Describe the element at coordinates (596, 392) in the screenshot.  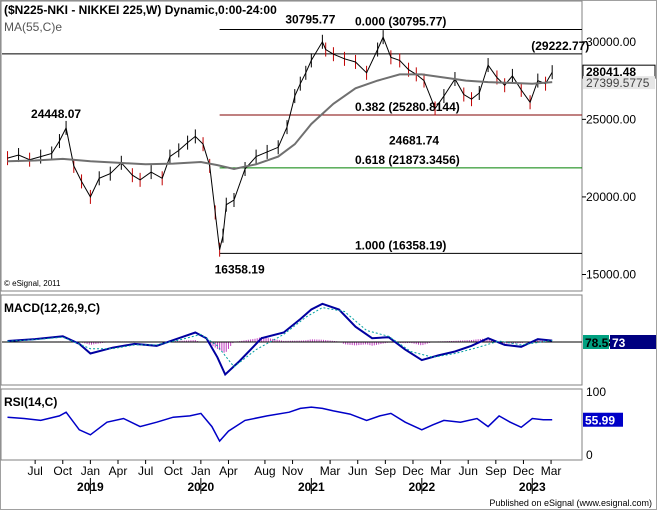
I see `rsi-ytick-label: 100` at that location.